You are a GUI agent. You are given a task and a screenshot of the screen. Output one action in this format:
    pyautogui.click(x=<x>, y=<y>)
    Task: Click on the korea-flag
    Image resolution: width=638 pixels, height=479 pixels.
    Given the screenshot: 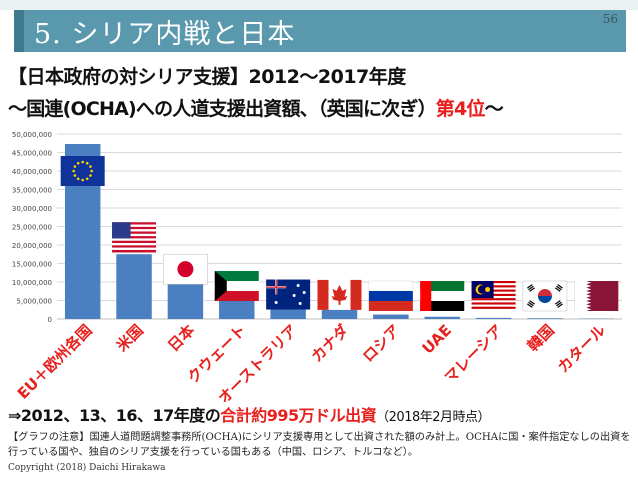 What is the action you would take?
    pyautogui.click(x=545, y=296)
    